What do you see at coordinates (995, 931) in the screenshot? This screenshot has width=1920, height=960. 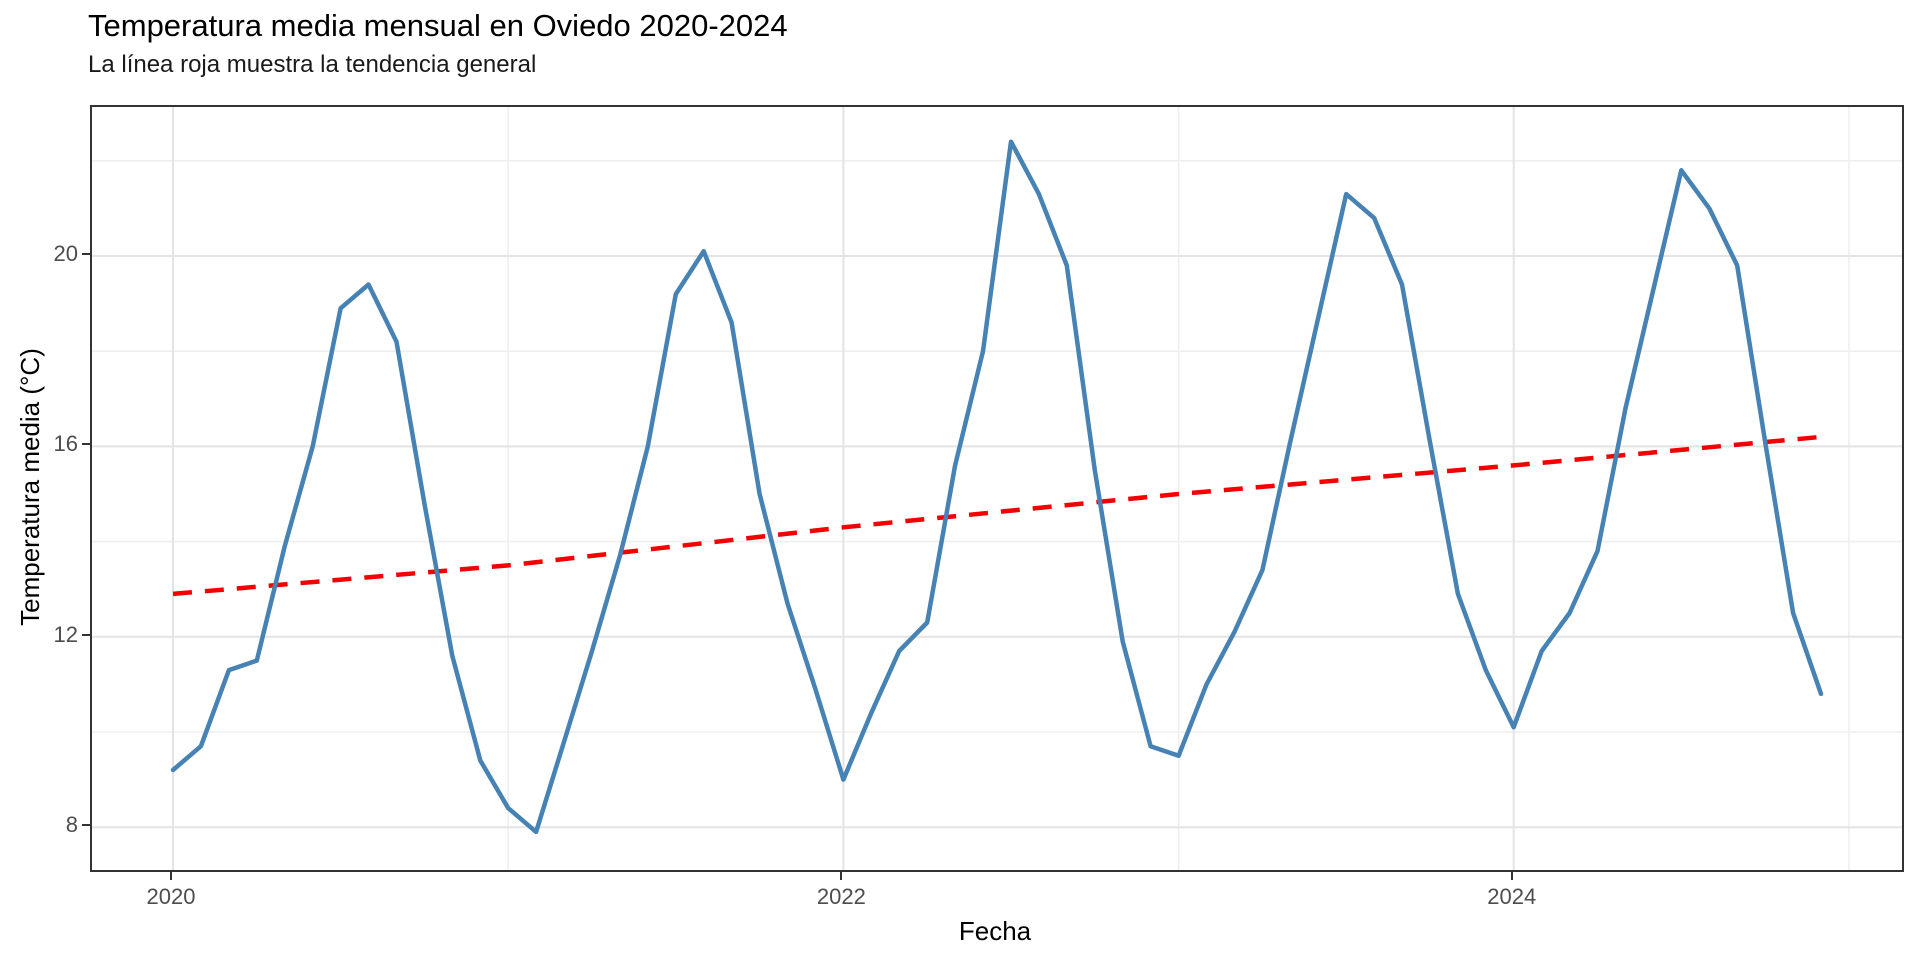 I see `x-axis-title: Fecha` at bounding box center [995, 931].